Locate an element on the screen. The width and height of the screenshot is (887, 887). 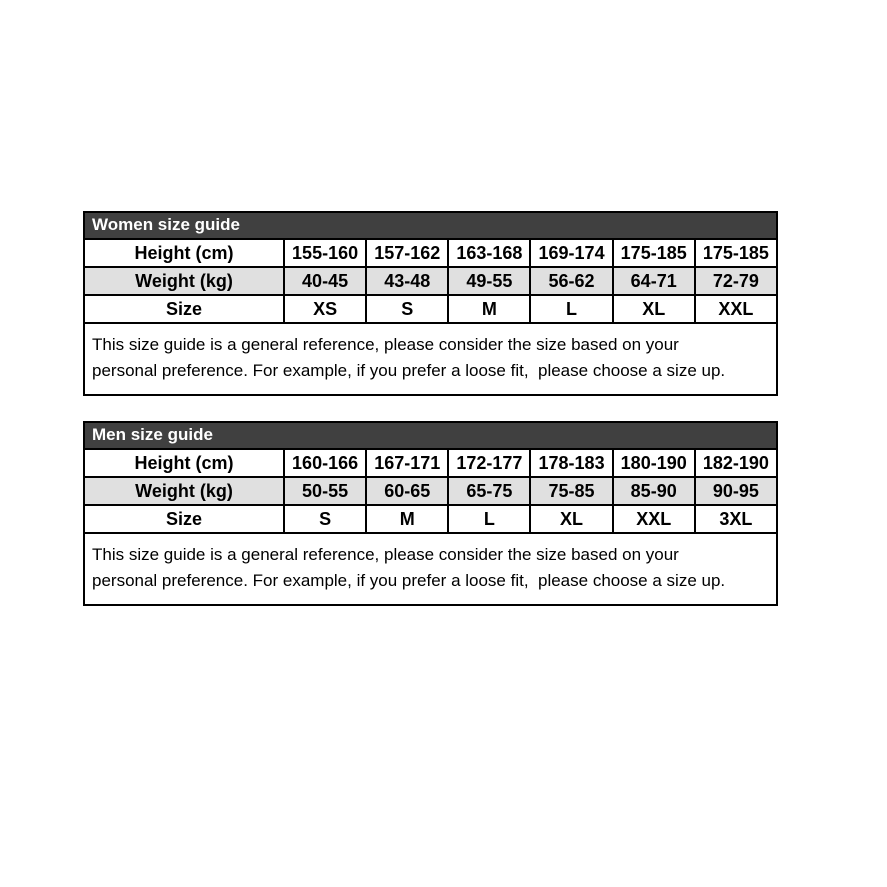
weight-cell: 75-85 is located at coordinates (571, 491).